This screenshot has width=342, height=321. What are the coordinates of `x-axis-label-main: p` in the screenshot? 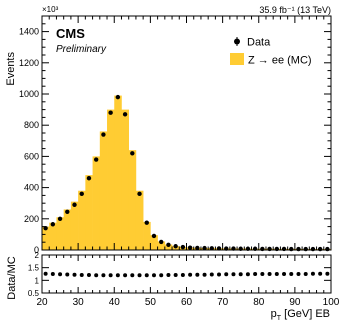 It's located at (274, 314).